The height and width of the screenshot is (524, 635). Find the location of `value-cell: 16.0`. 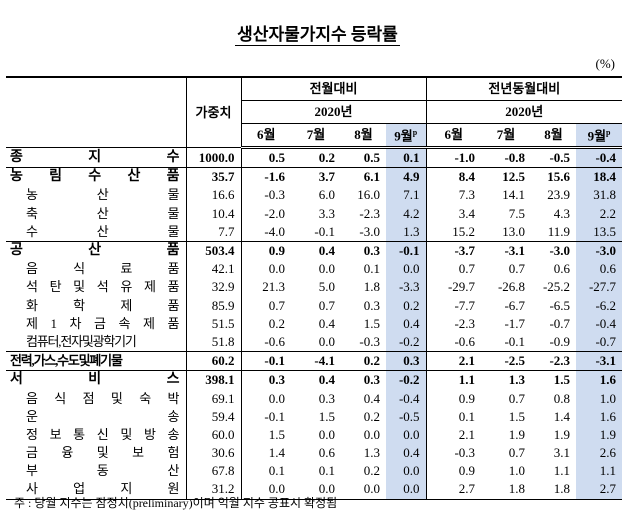

value-cell: 16.0 is located at coordinates (368, 195).